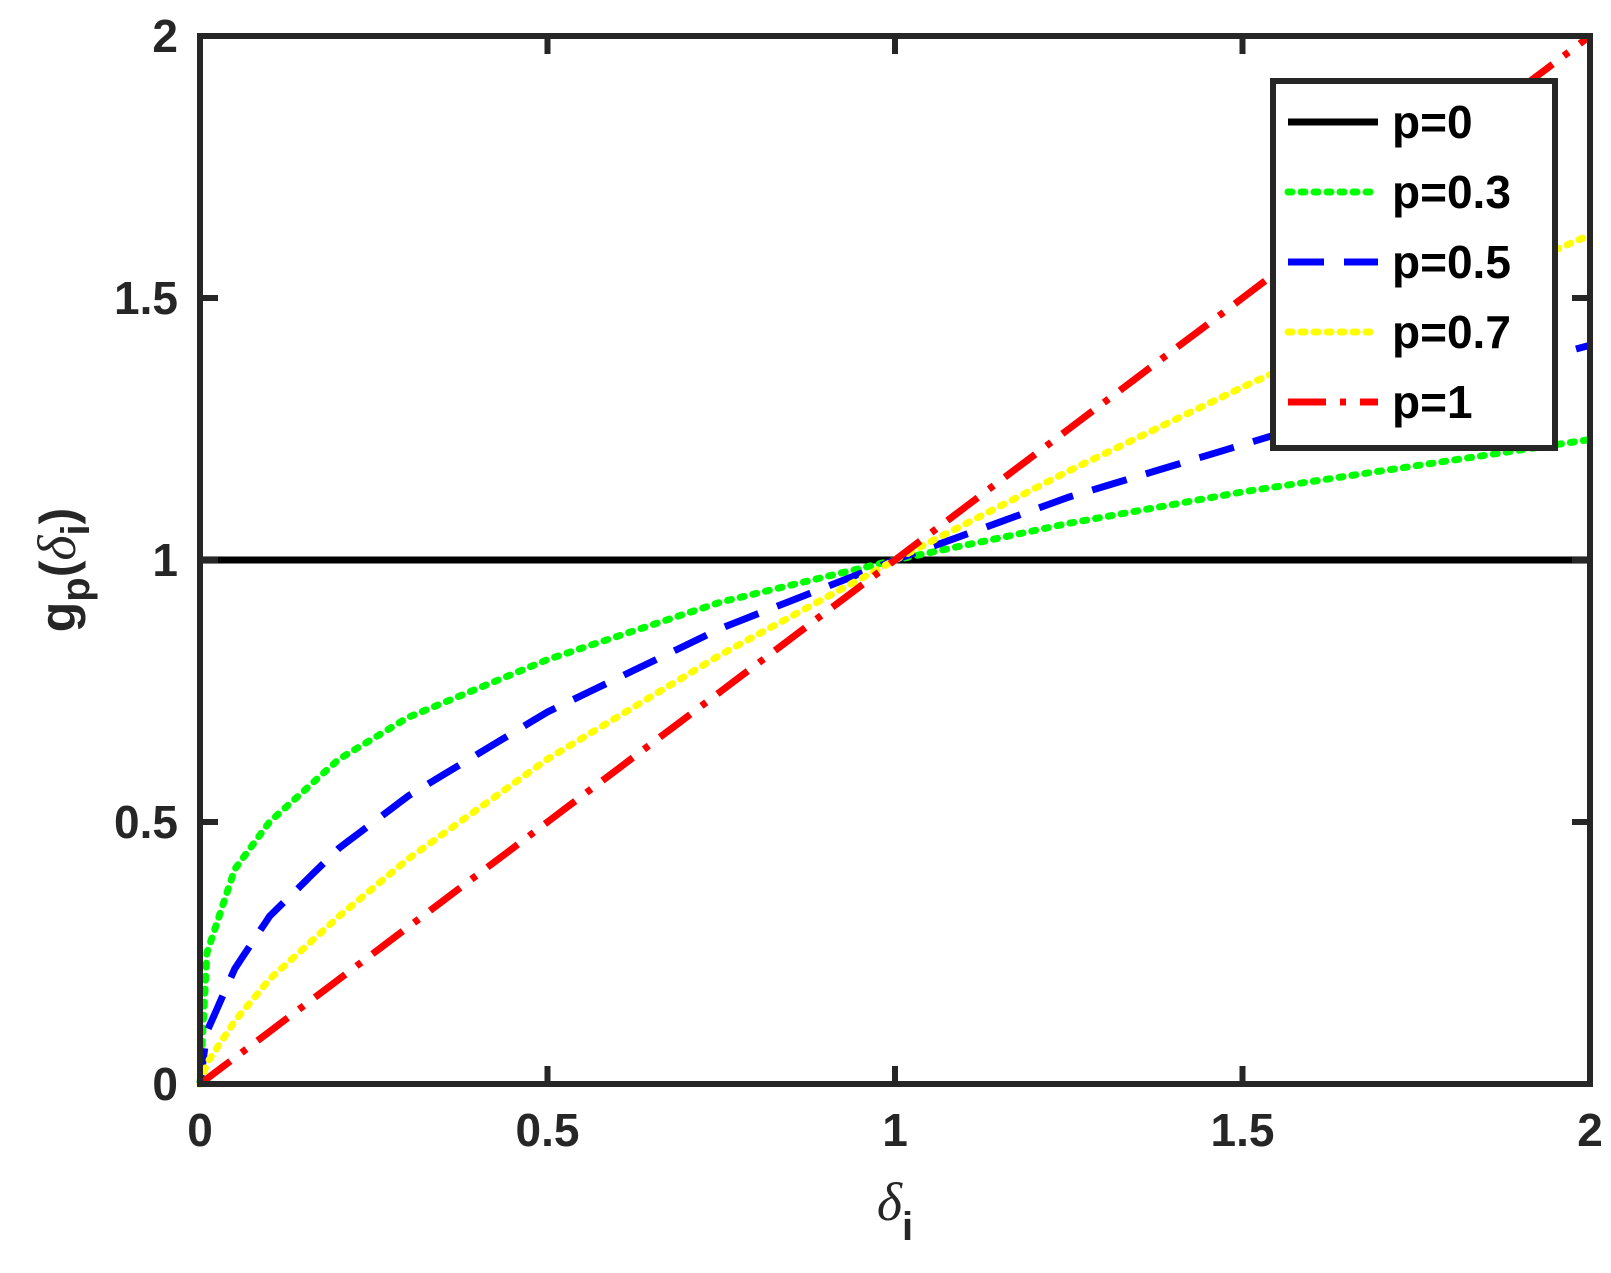 The image size is (1611, 1273). Describe the element at coordinates (1451, 192) in the screenshot. I see `legend-label: p=0.3` at that location.